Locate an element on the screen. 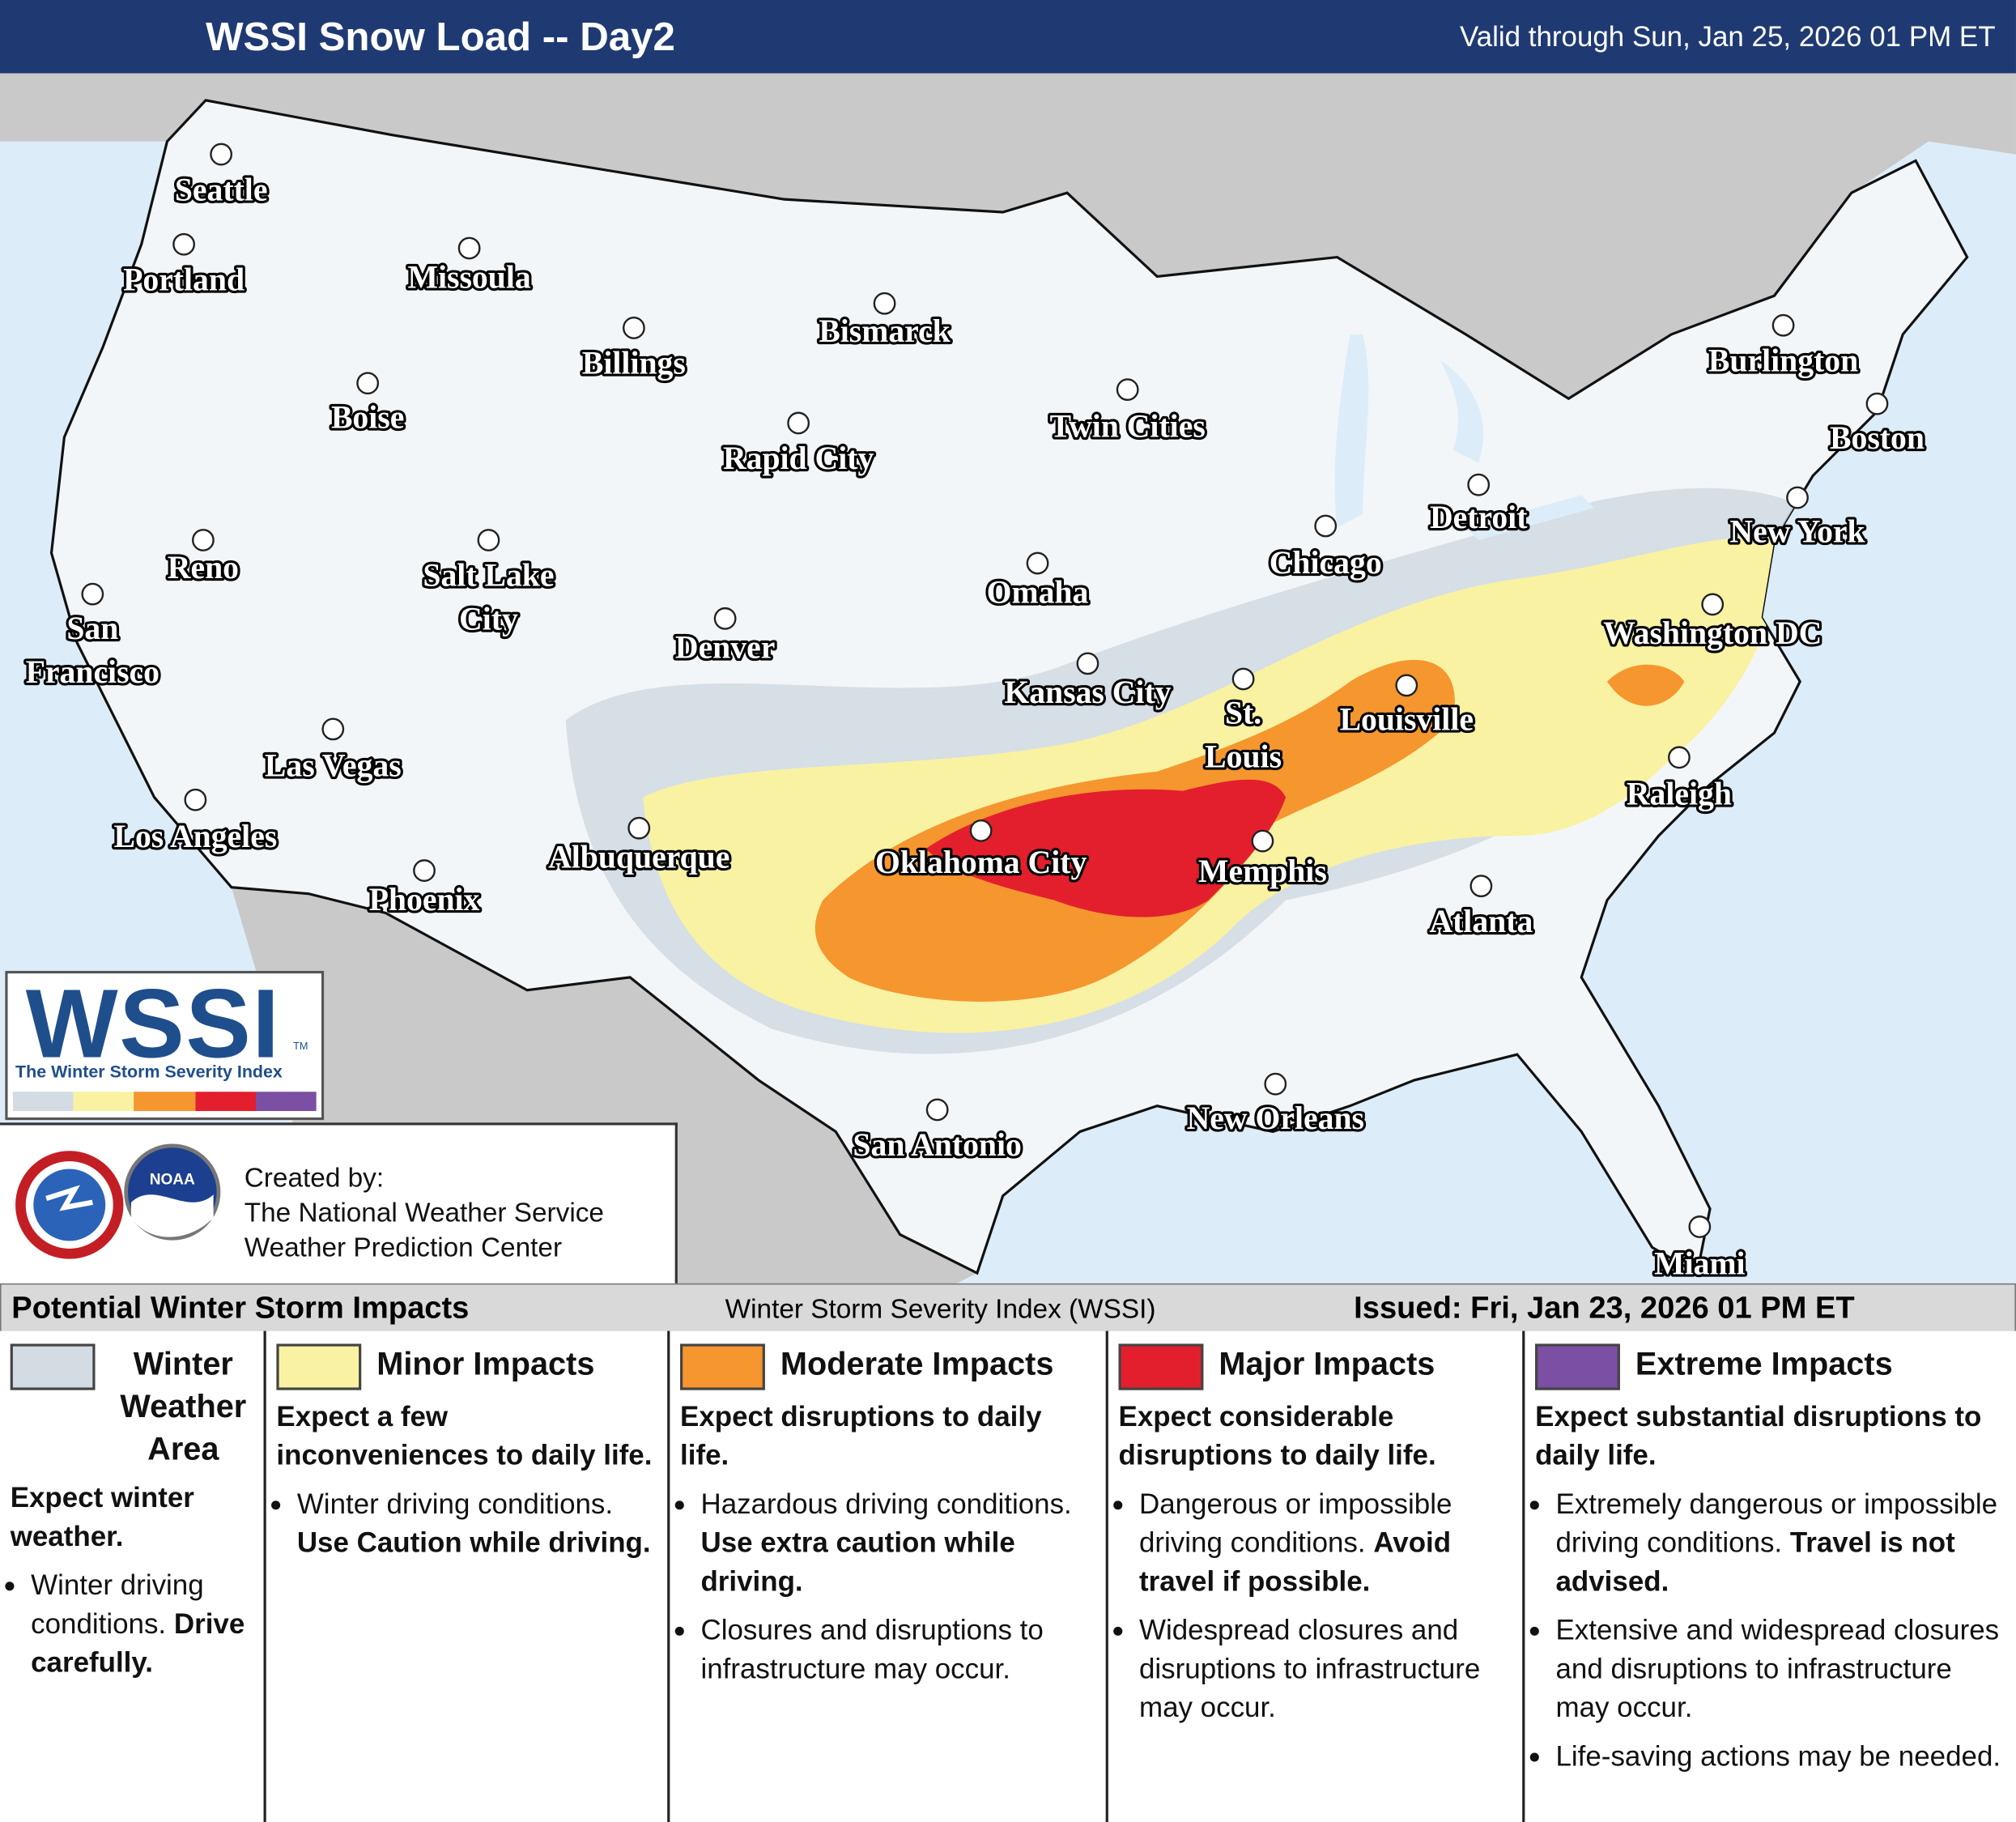 This screenshot has width=2016, height=1822. nws-bolt is located at coordinates (69, 1198).